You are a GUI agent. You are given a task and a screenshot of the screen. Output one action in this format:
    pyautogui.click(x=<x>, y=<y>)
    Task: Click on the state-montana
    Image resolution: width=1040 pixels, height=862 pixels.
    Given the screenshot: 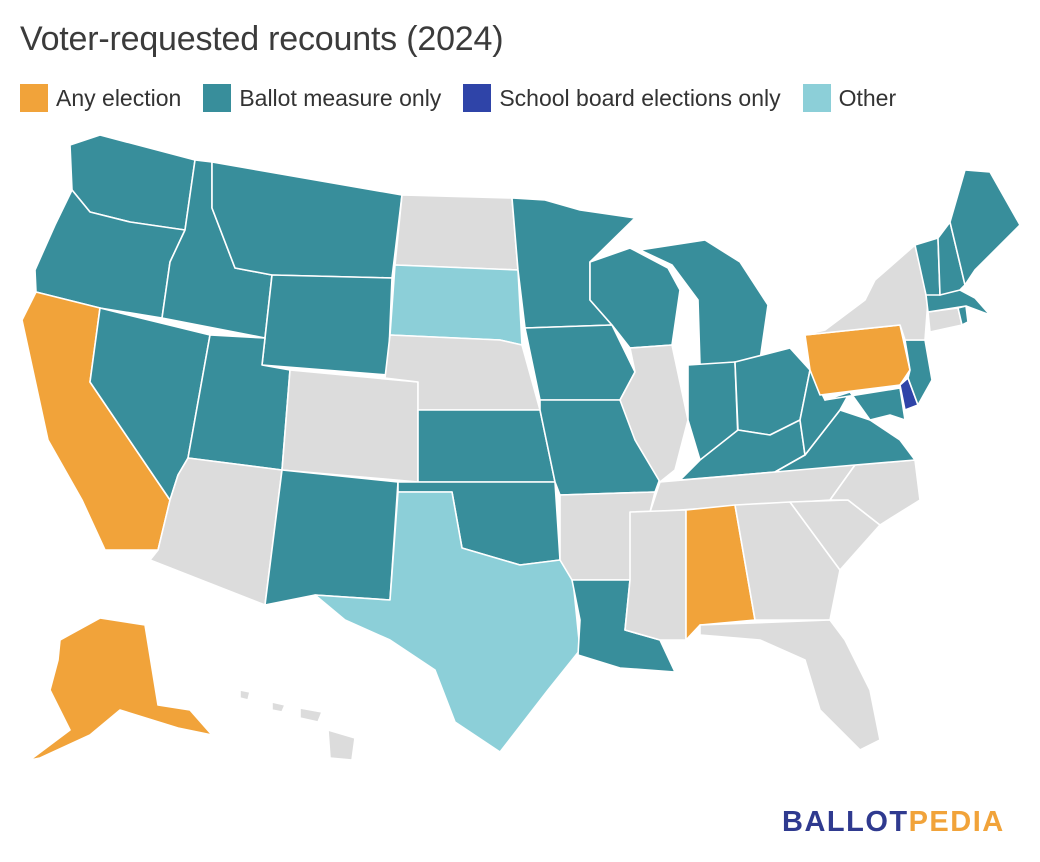 What is the action you would take?
    pyautogui.click(x=307, y=220)
    